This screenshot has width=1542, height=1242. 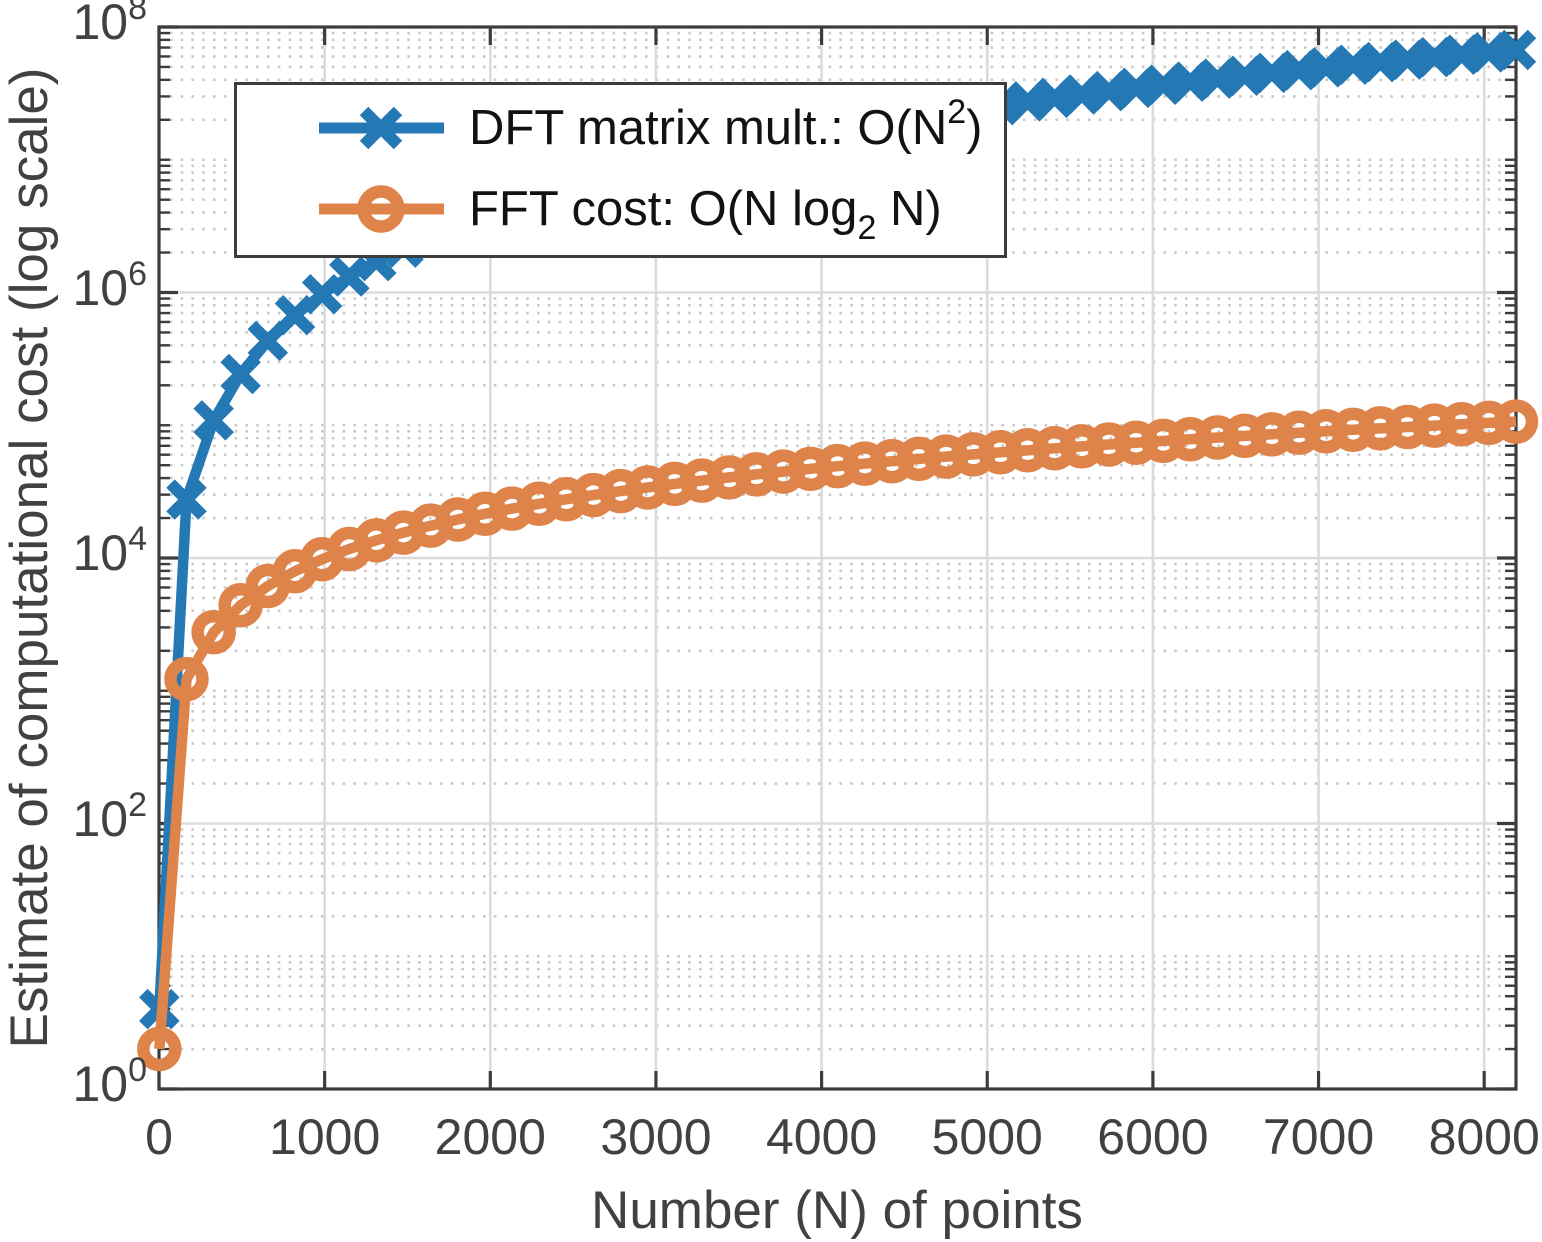 I want to click on legend-label-fft-close: N), so click(x=909, y=209).